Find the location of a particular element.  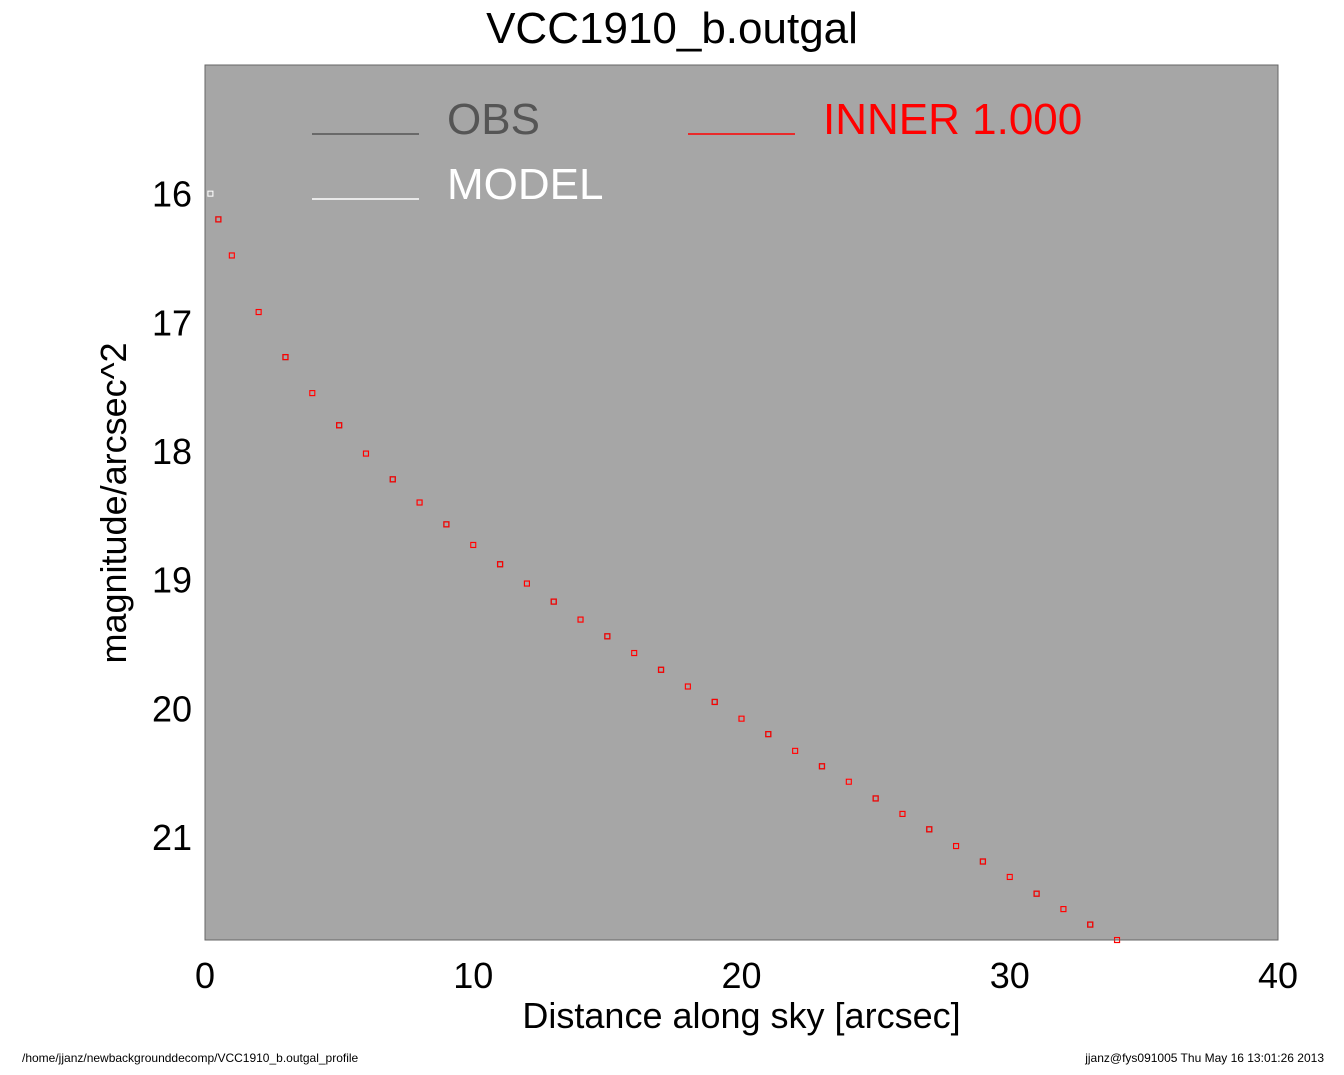

x-tick-label-0: 0 is located at coordinates (205, 975).